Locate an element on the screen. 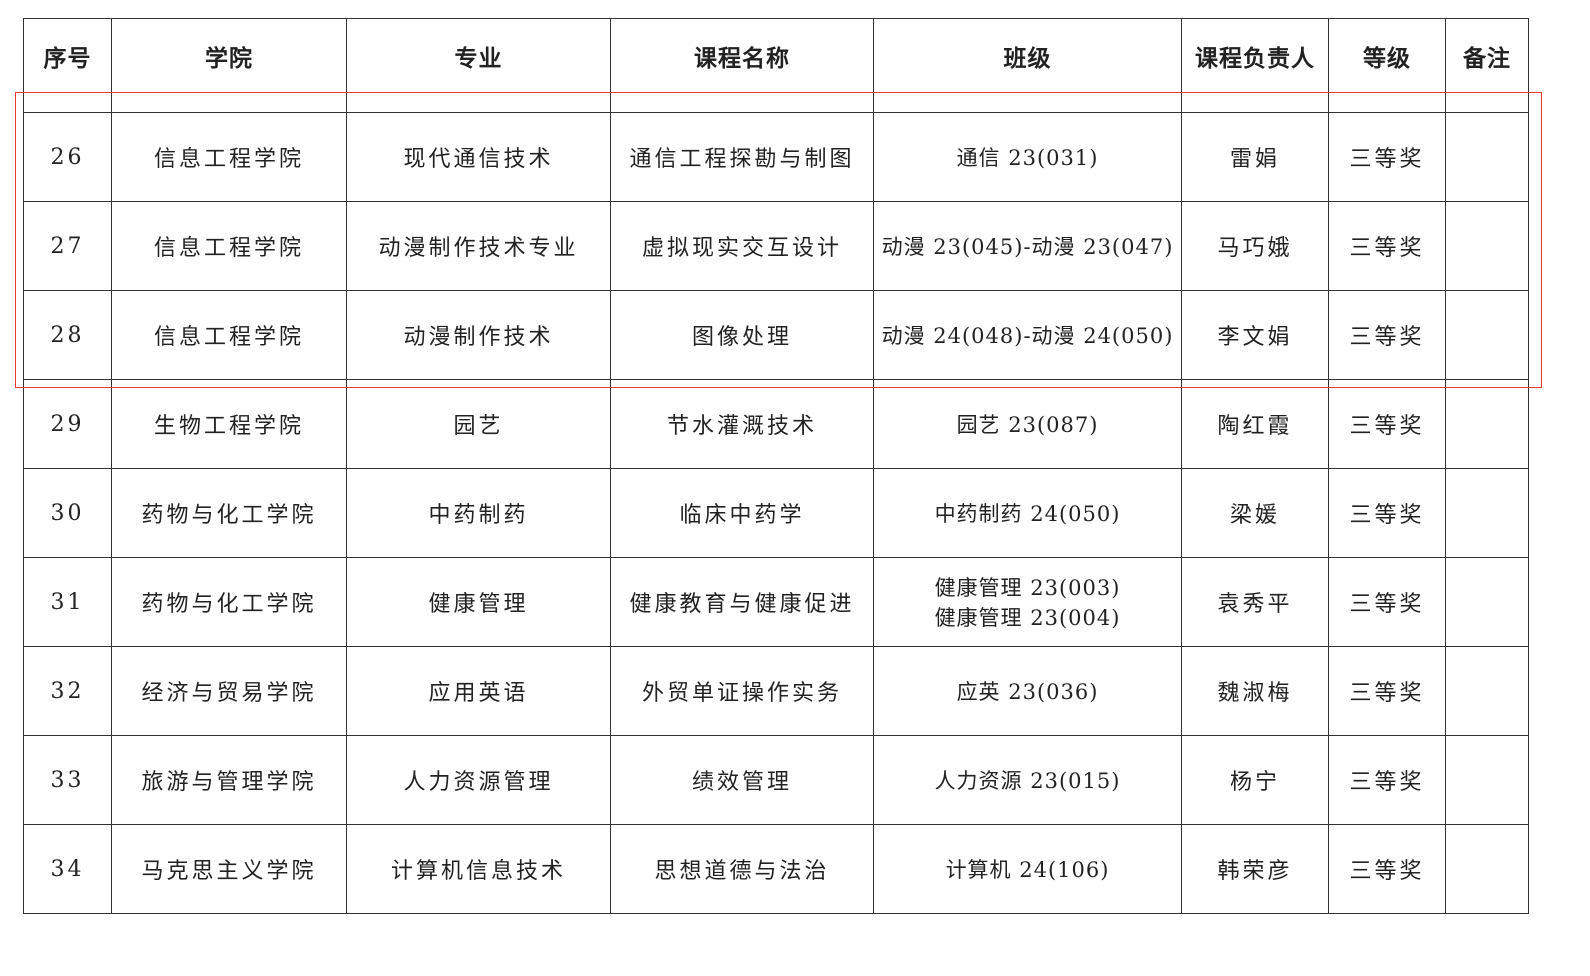 The height and width of the screenshot is (976, 1590). cell-no: 30 is located at coordinates (67, 513).